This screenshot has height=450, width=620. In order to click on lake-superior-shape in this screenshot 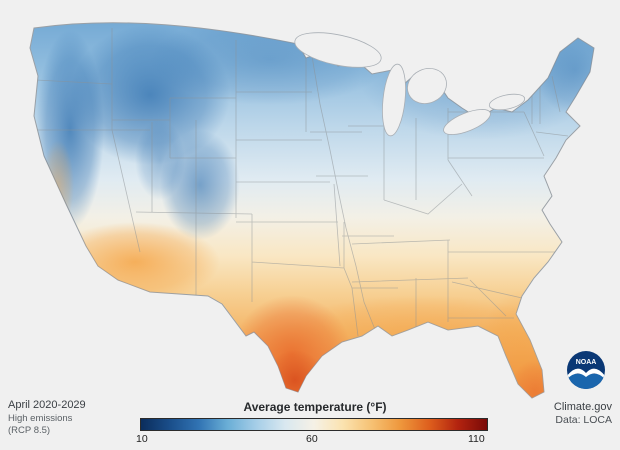, I will do `click(338, 50)`.